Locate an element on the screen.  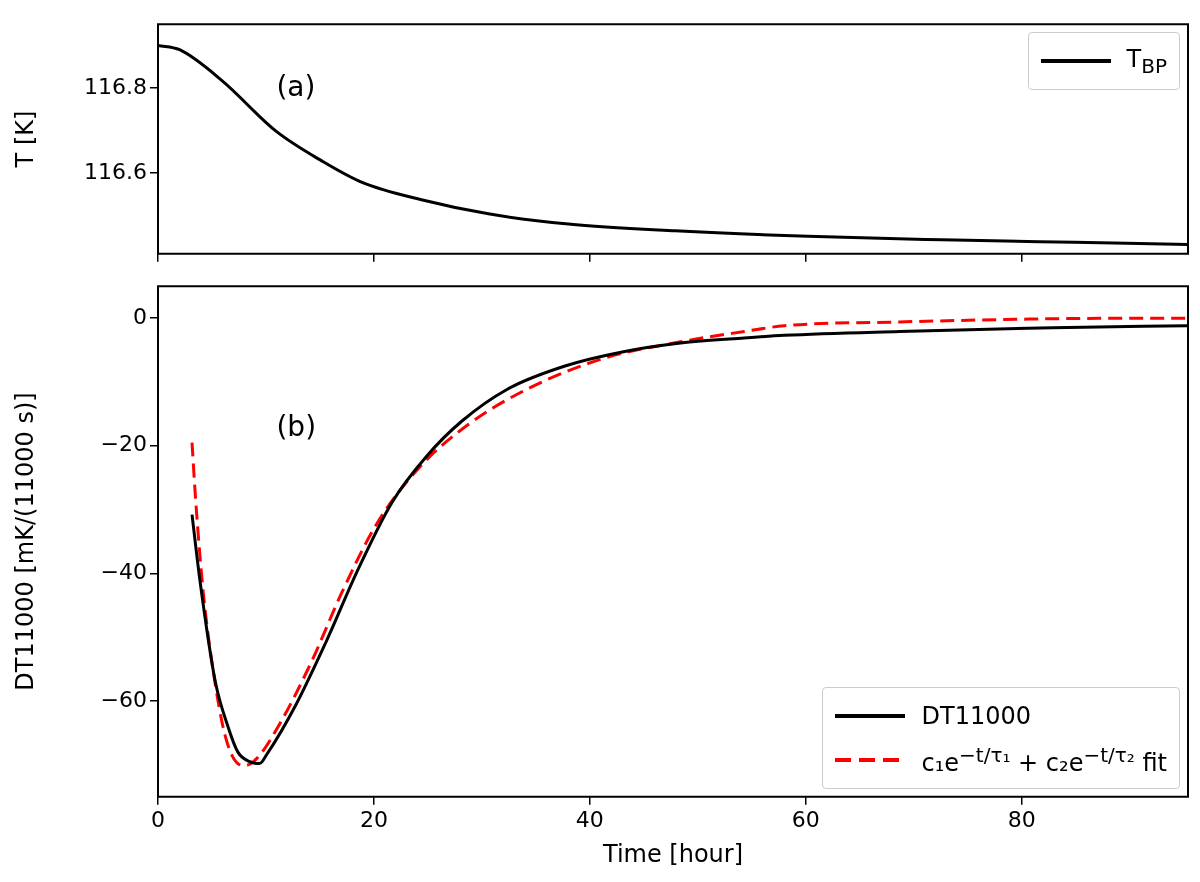
y-axis-title: T [K] is located at coordinates (24, 139).